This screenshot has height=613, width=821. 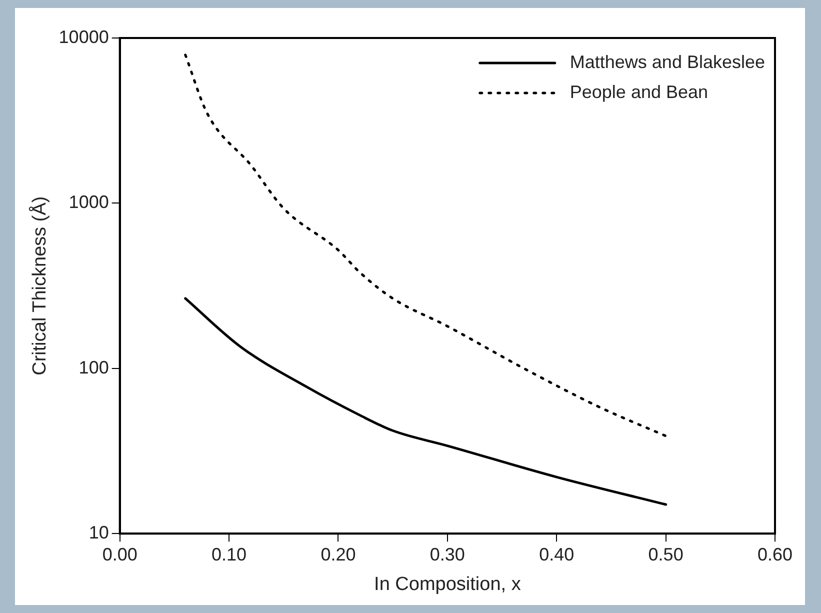 What do you see at coordinates (98, 532) in the screenshot?
I see `y-tick-label: 10` at bounding box center [98, 532].